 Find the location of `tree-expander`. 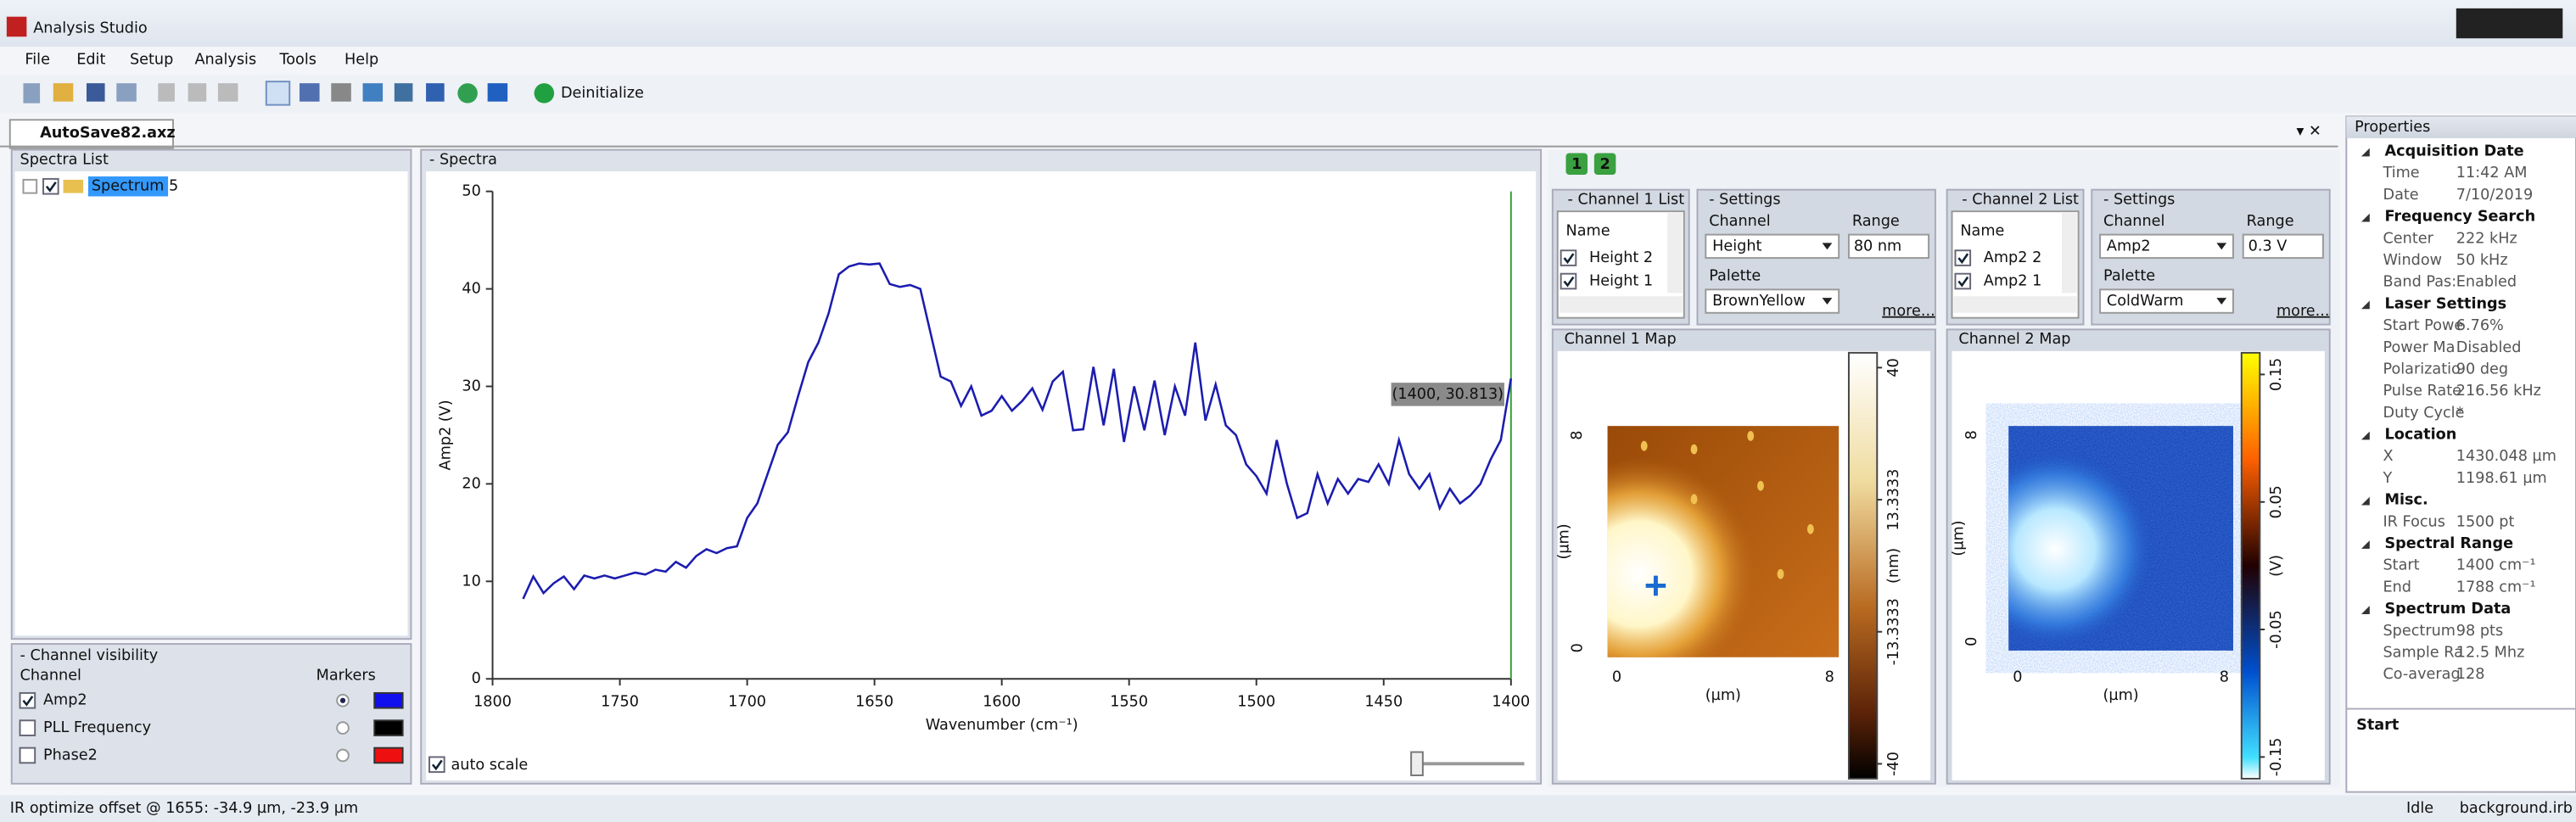

tree-expander is located at coordinates (30, 186).